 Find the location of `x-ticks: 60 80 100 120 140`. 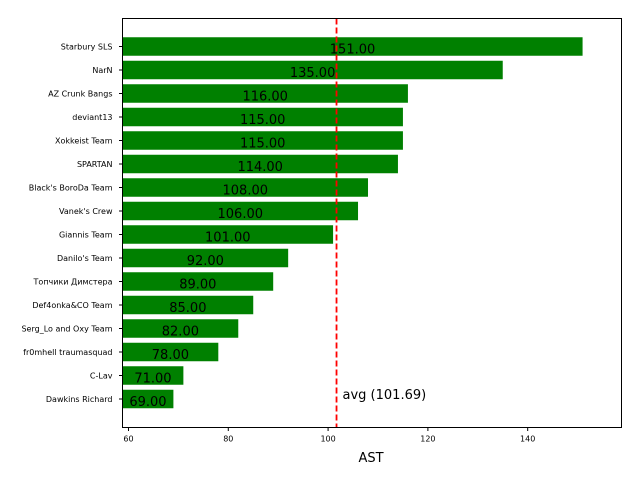

x-ticks: 60 80 100 120 140 is located at coordinates (329, 435).